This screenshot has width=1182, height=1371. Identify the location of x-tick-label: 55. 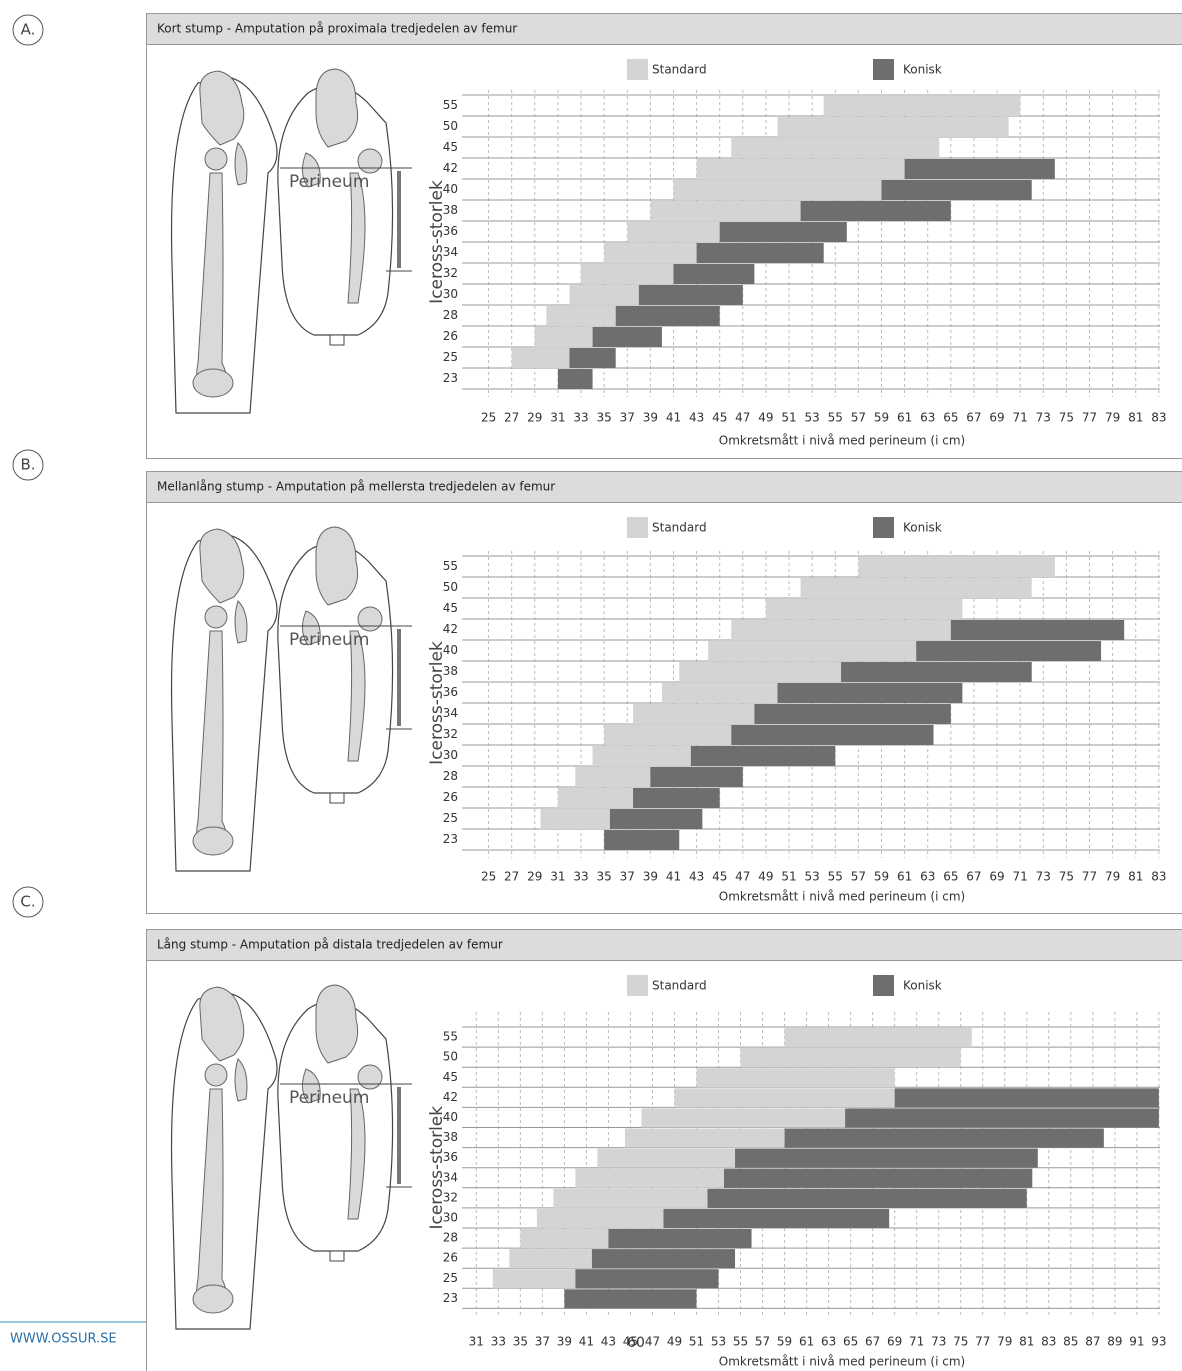
(835, 418).